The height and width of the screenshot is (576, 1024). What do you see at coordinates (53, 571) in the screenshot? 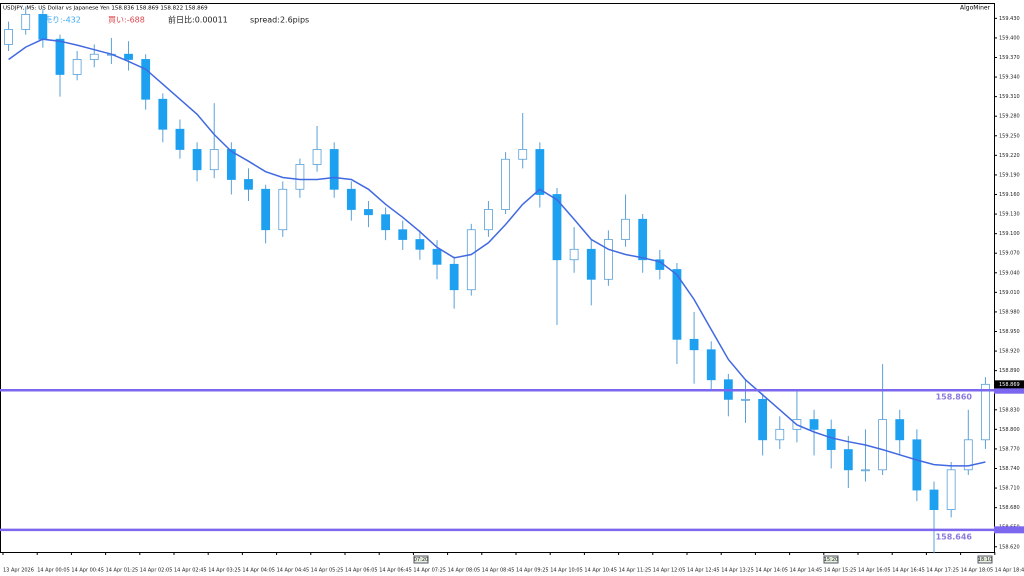
I see `x-tick-label: 14 Apr 00:05` at bounding box center [53, 571].